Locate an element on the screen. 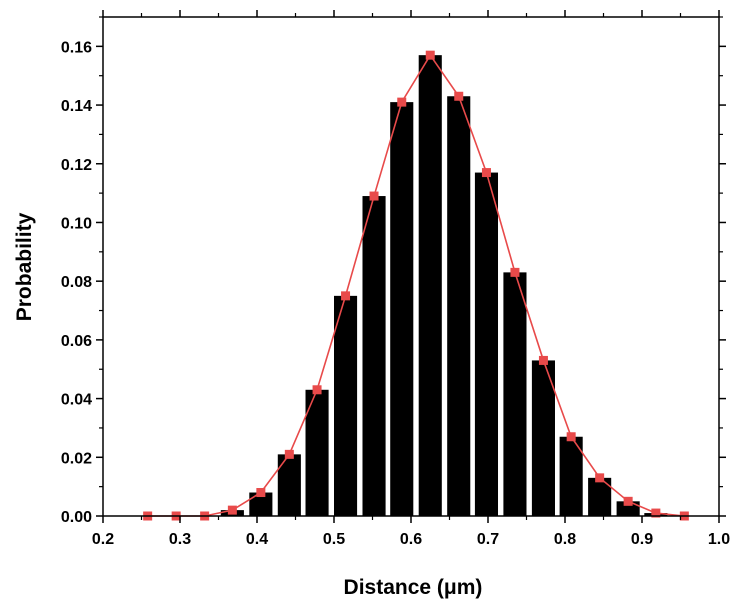  y-tick-label: 0.00 is located at coordinates (76, 517).